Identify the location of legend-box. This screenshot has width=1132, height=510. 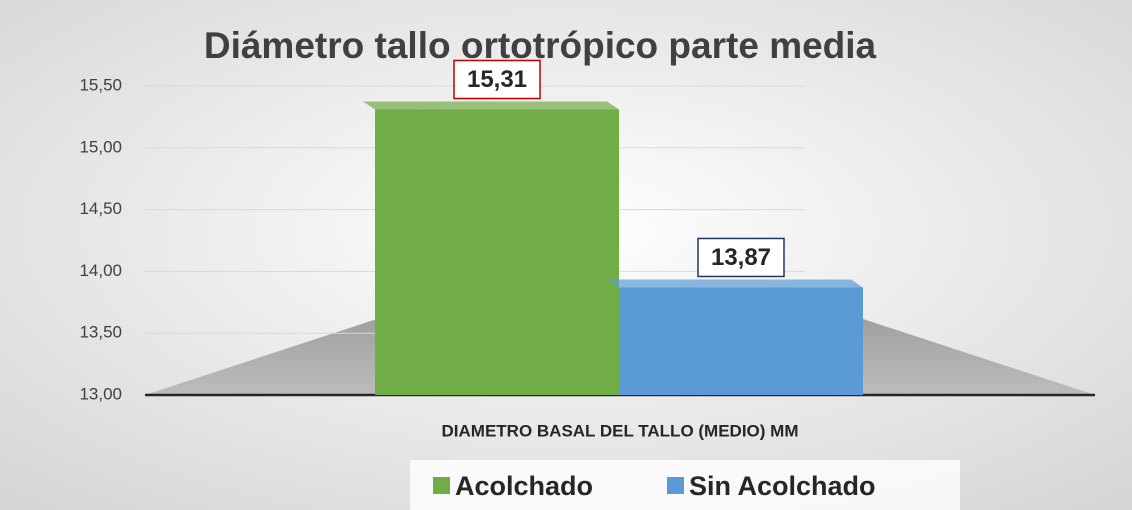
(685, 485).